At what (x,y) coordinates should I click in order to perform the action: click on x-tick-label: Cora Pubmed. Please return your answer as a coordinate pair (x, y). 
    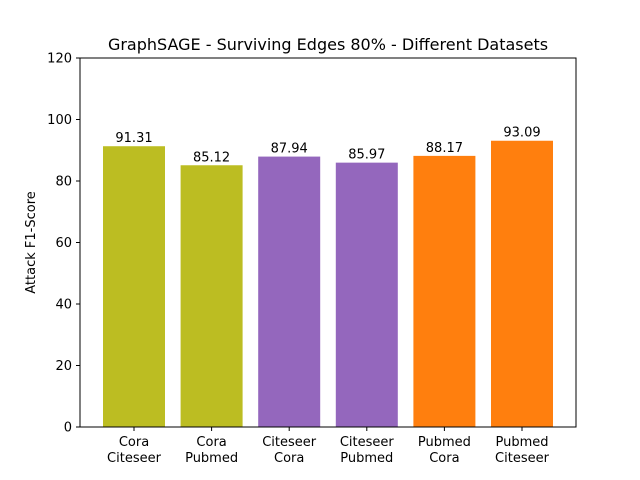
    Looking at the image, I should click on (211, 450).